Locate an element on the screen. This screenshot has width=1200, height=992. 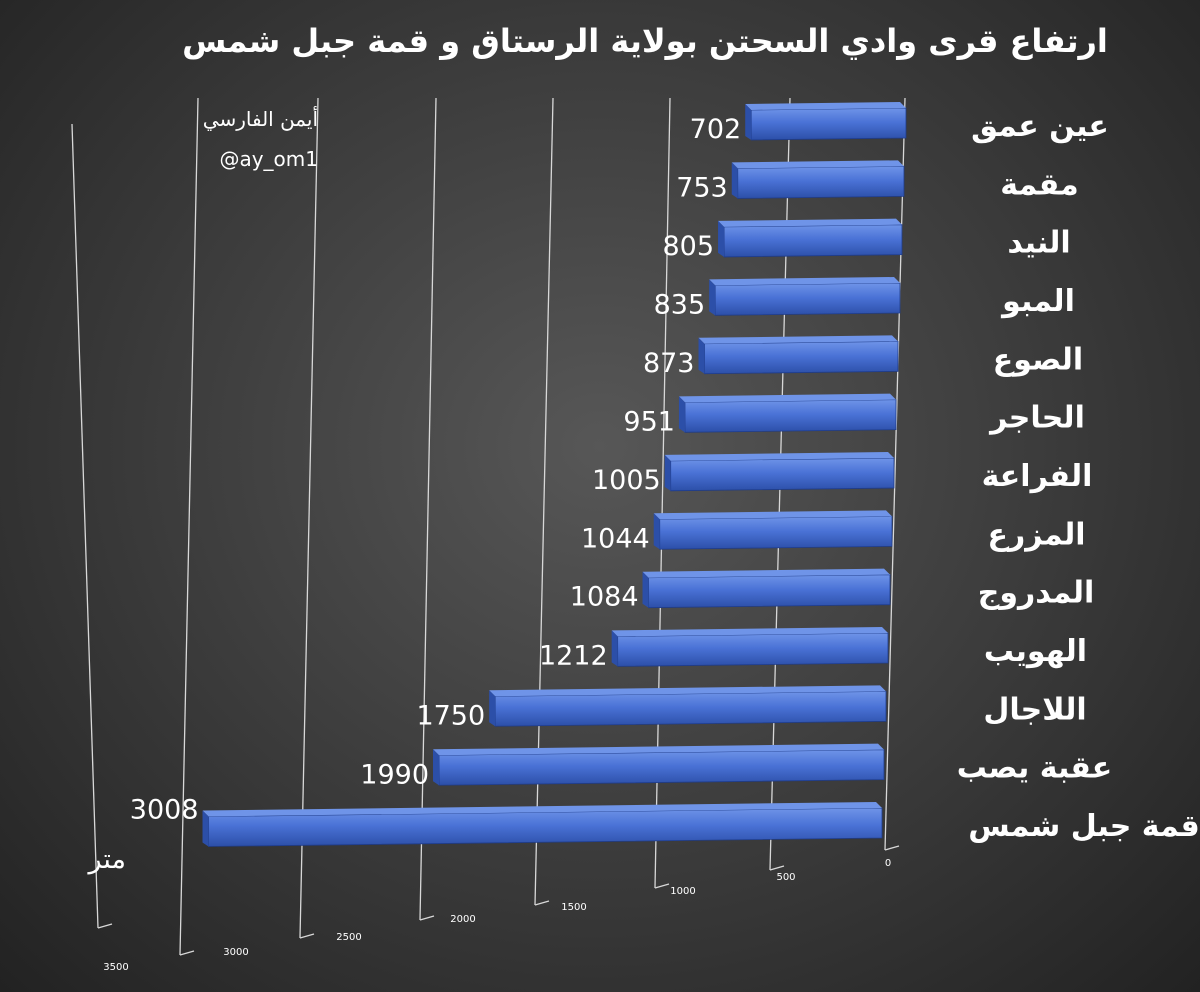
x-tick-label: 1500 is located at coordinates (573, 907).